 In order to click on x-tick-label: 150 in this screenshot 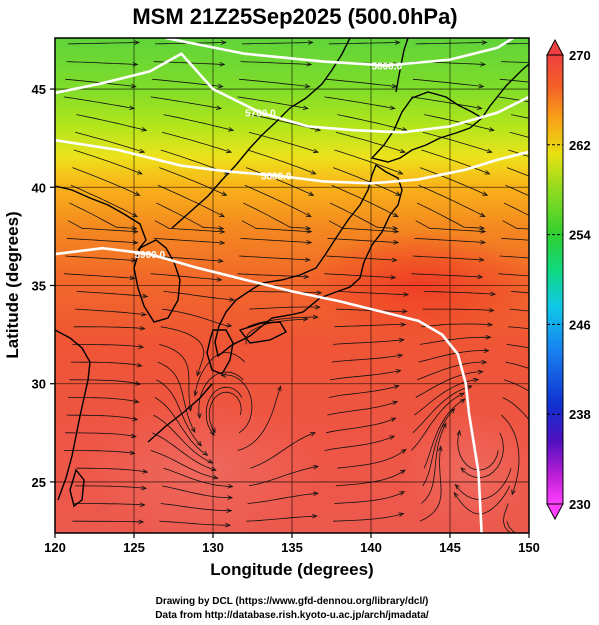, I will do `click(529, 547)`.